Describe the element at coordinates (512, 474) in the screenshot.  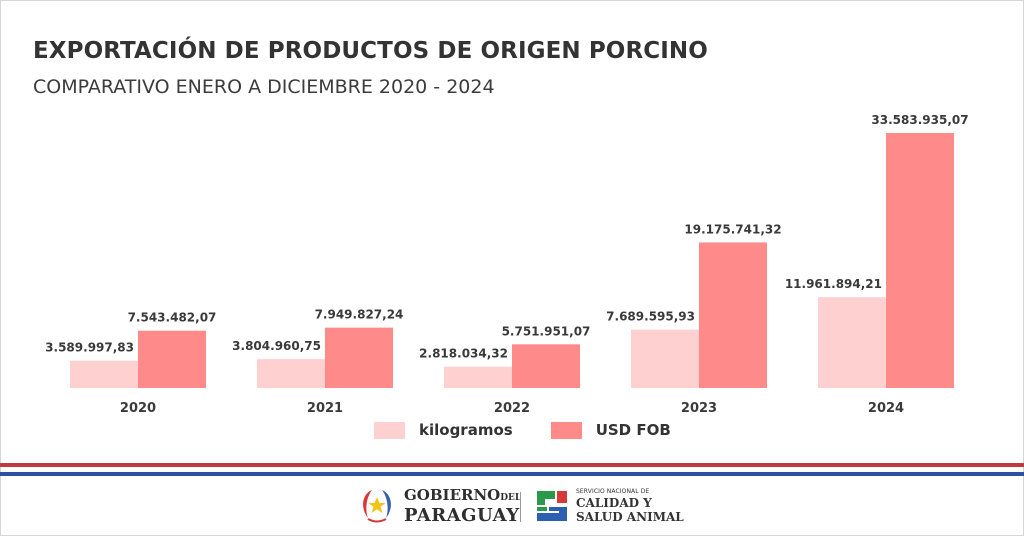
I see `flag-stripe-blue` at that location.